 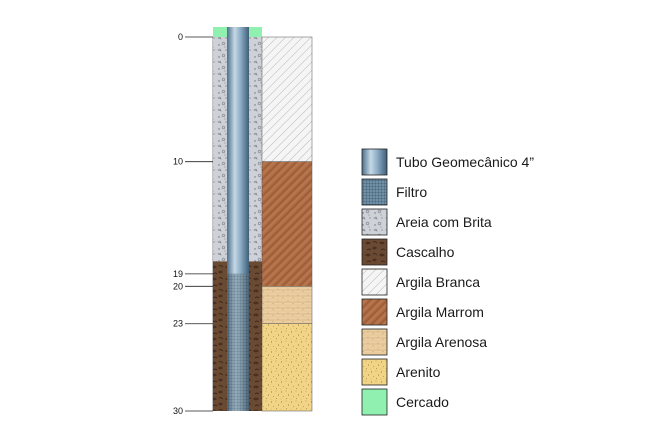 What do you see at coordinates (374, 372) in the screenshot?
I see `legend-swatch-arenito` at bounding box center [374, 372].